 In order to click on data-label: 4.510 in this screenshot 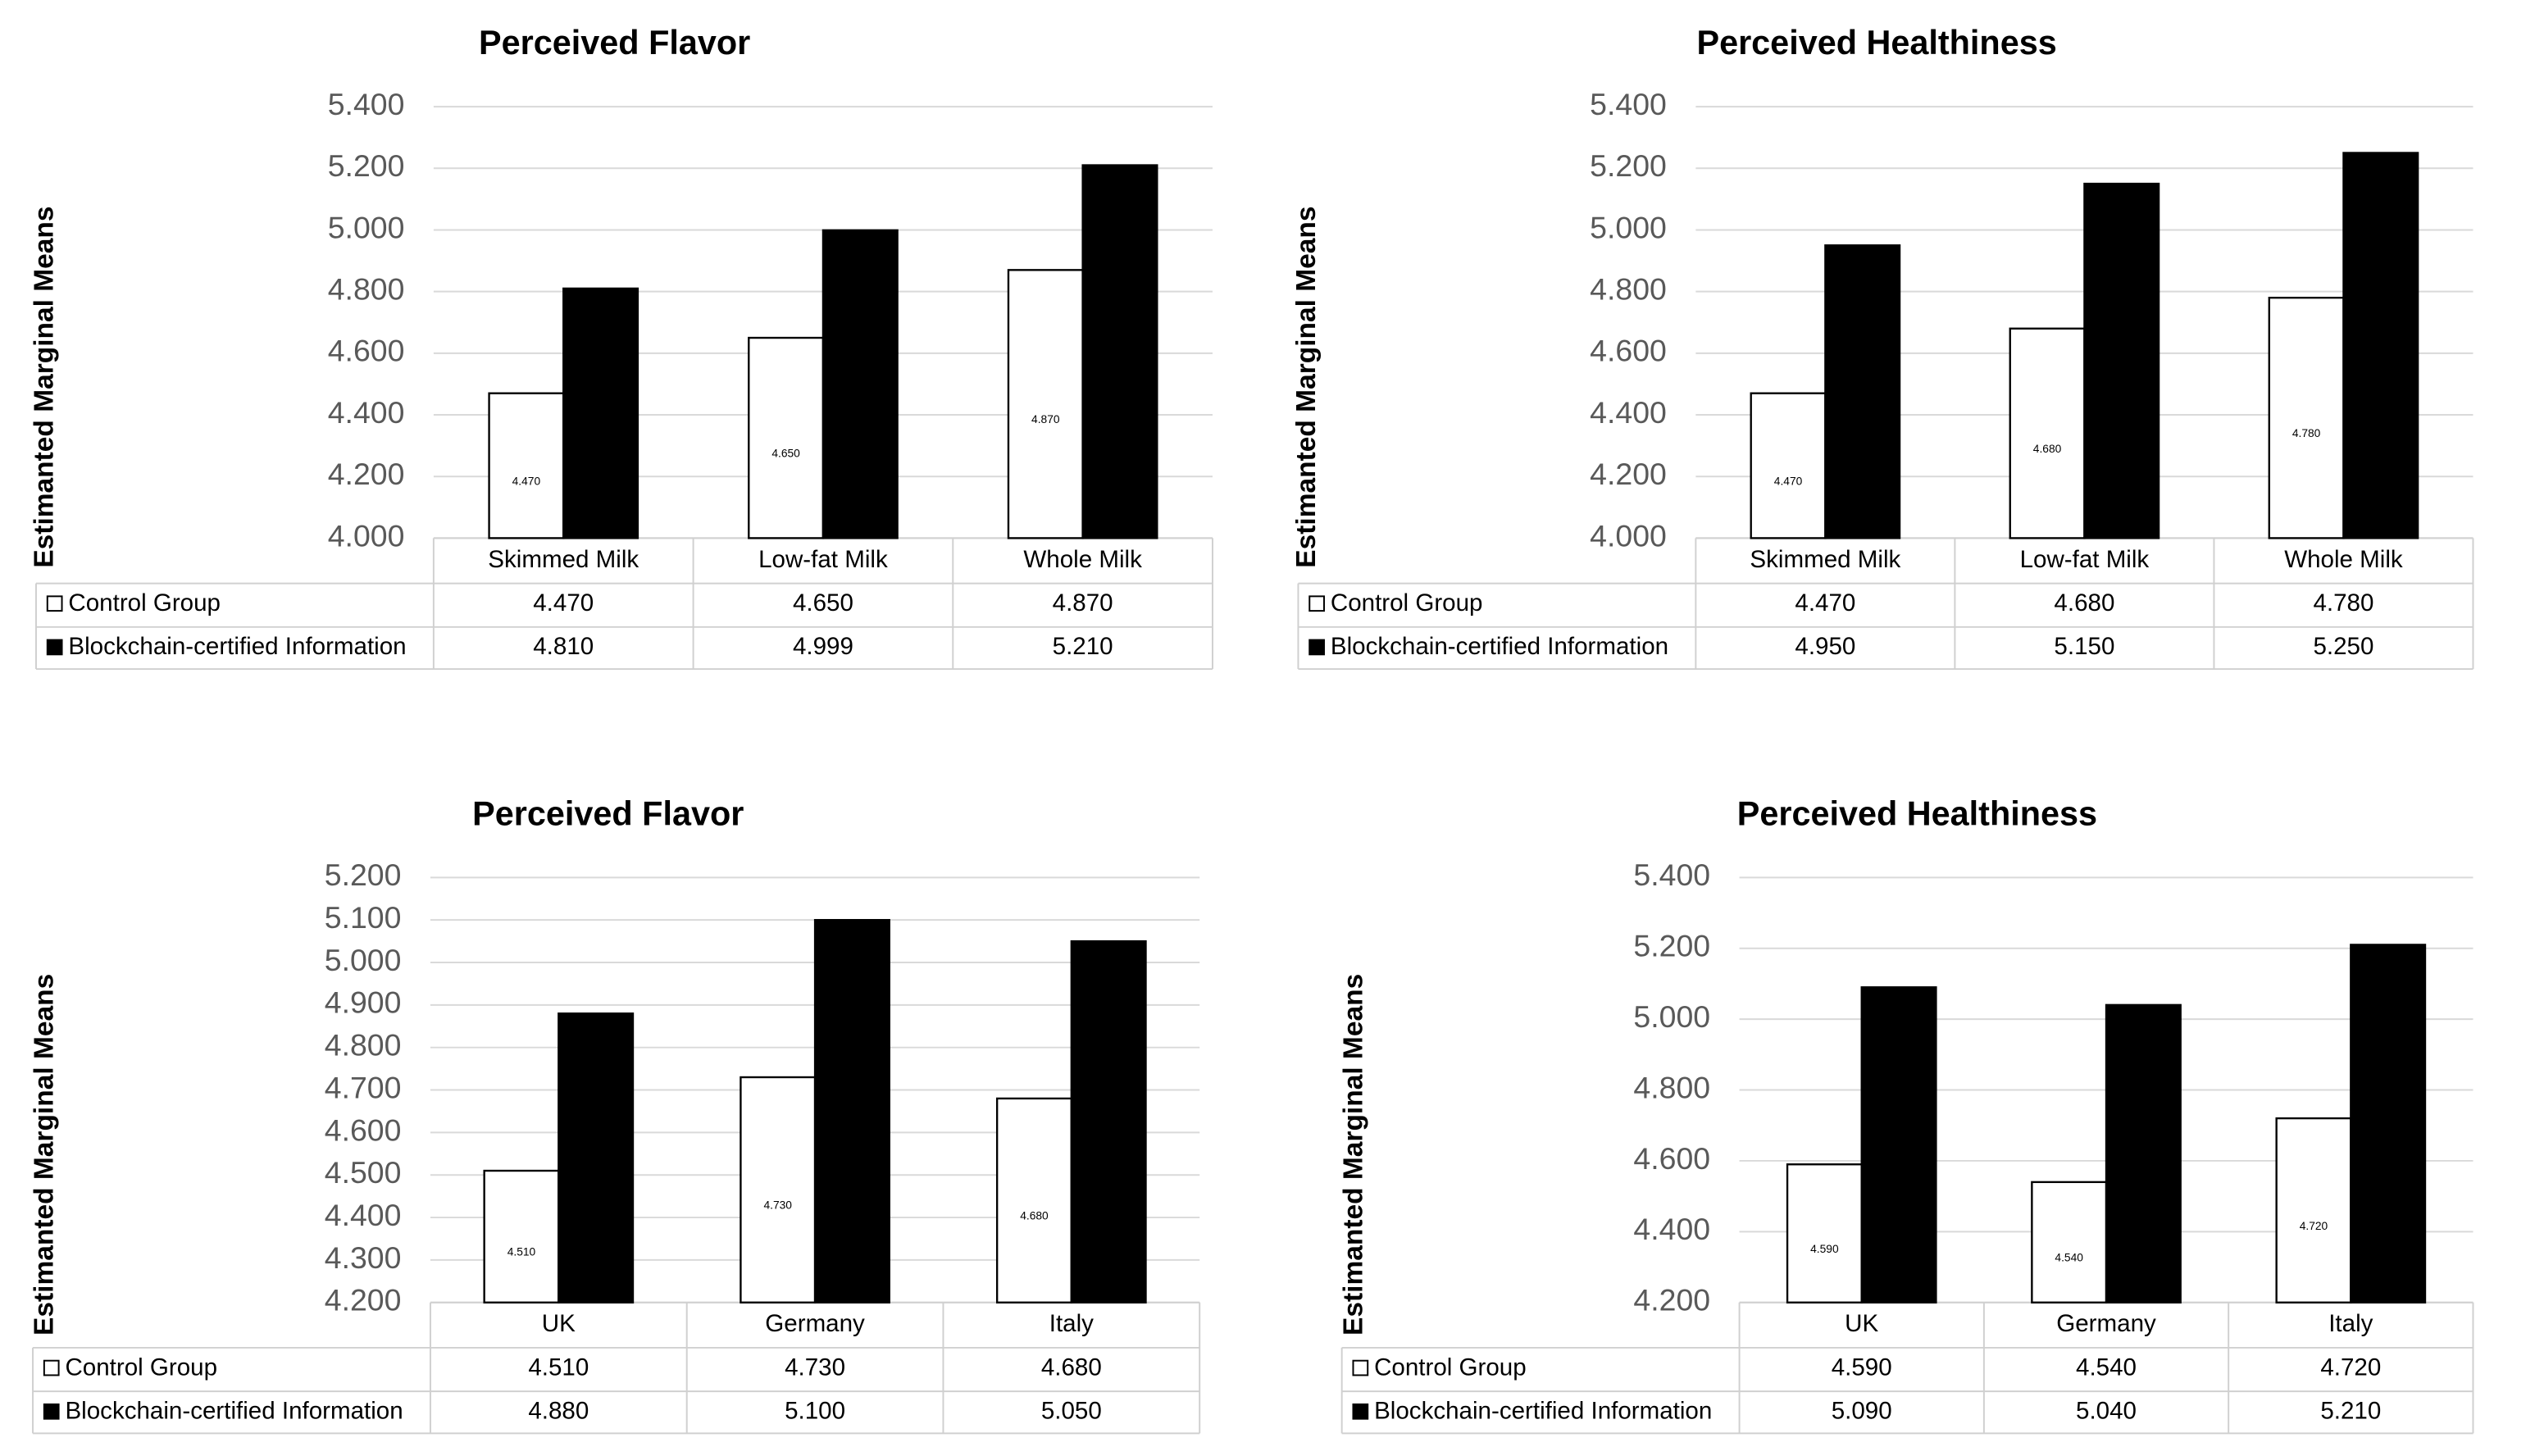, I will do `click(521, 1252)`.